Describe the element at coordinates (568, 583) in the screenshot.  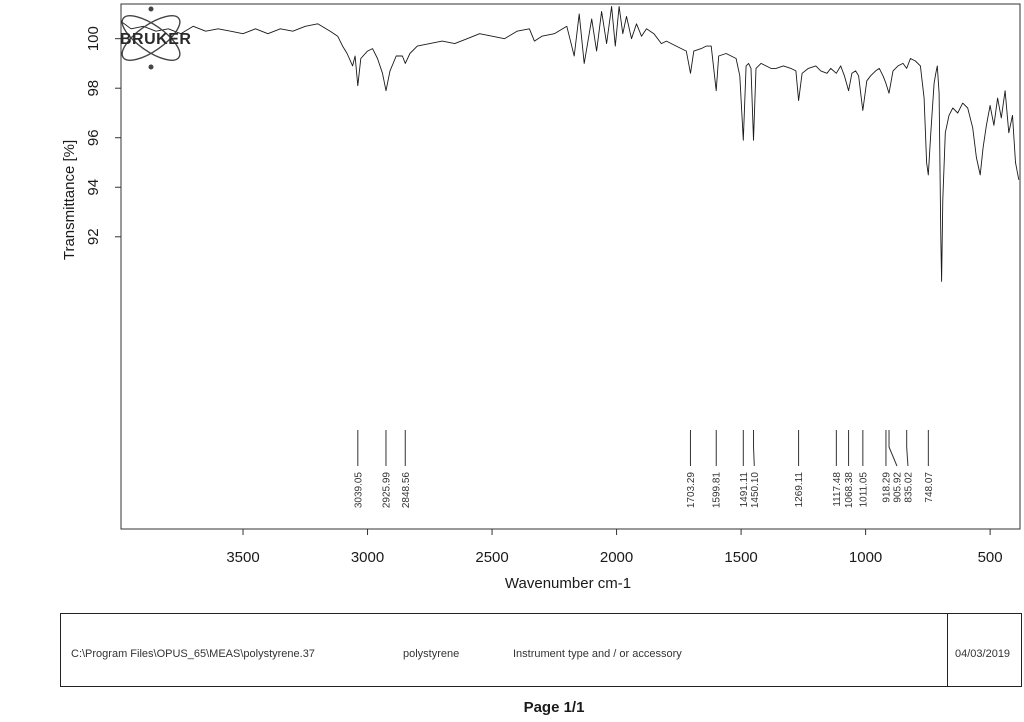
I see `x-axis-title: Wavenumber cm-1` at that location.